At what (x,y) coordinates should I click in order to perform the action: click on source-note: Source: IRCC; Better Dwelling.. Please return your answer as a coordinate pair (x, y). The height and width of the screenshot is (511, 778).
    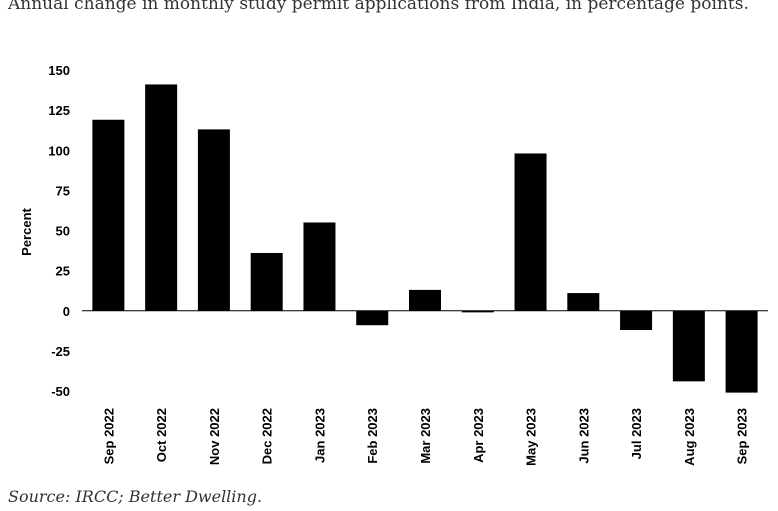
    Looking at the image, I should click on (135, 496).